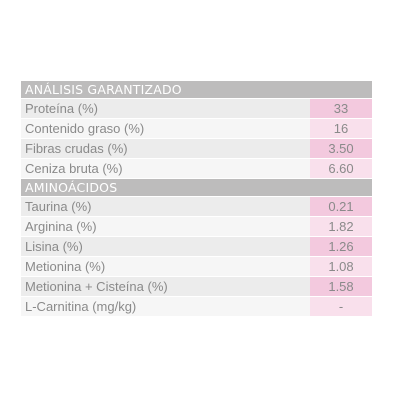 The image size is (400, 400). Describe the element at coordinates (165, 148) in the screenshot. I see `row-label: Fibras crudas (%)` at that location.